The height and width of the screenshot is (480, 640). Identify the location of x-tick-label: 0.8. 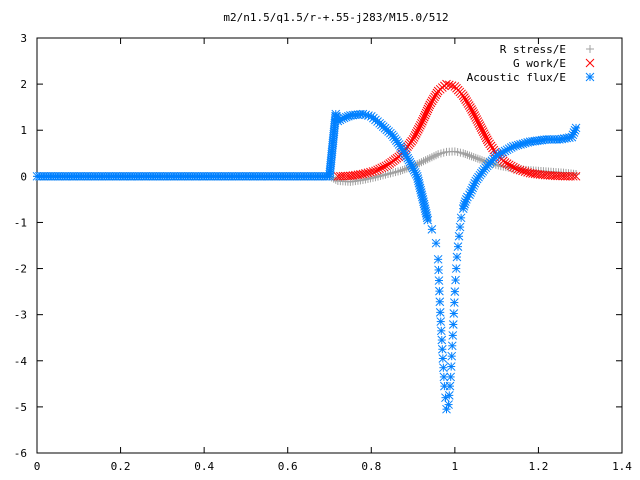
(371, 466).